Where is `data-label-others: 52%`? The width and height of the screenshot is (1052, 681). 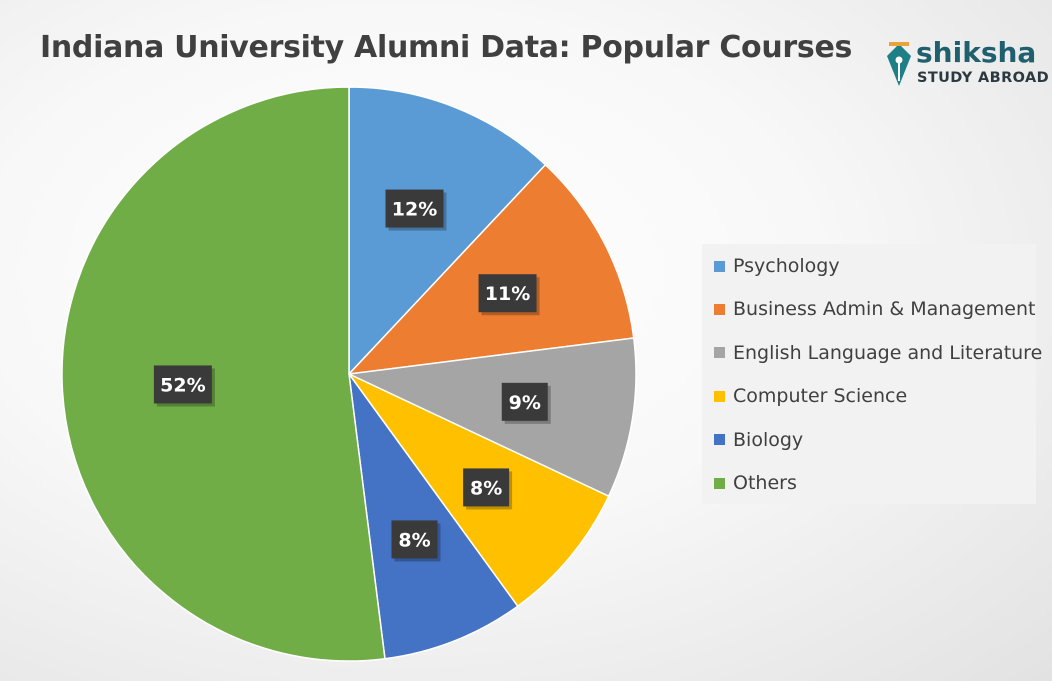
data-label-others: 52% is located at coordinates (184, 386).